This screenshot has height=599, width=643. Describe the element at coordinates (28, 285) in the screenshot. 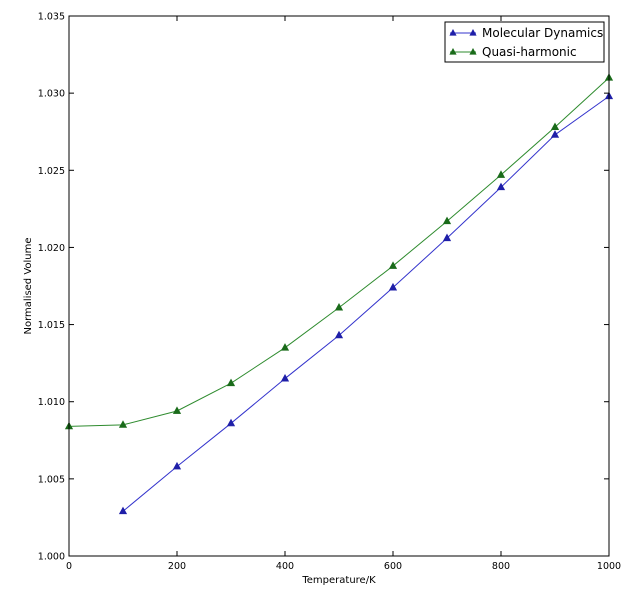

I see `y-axis-label: Normalised Volume` at that location.